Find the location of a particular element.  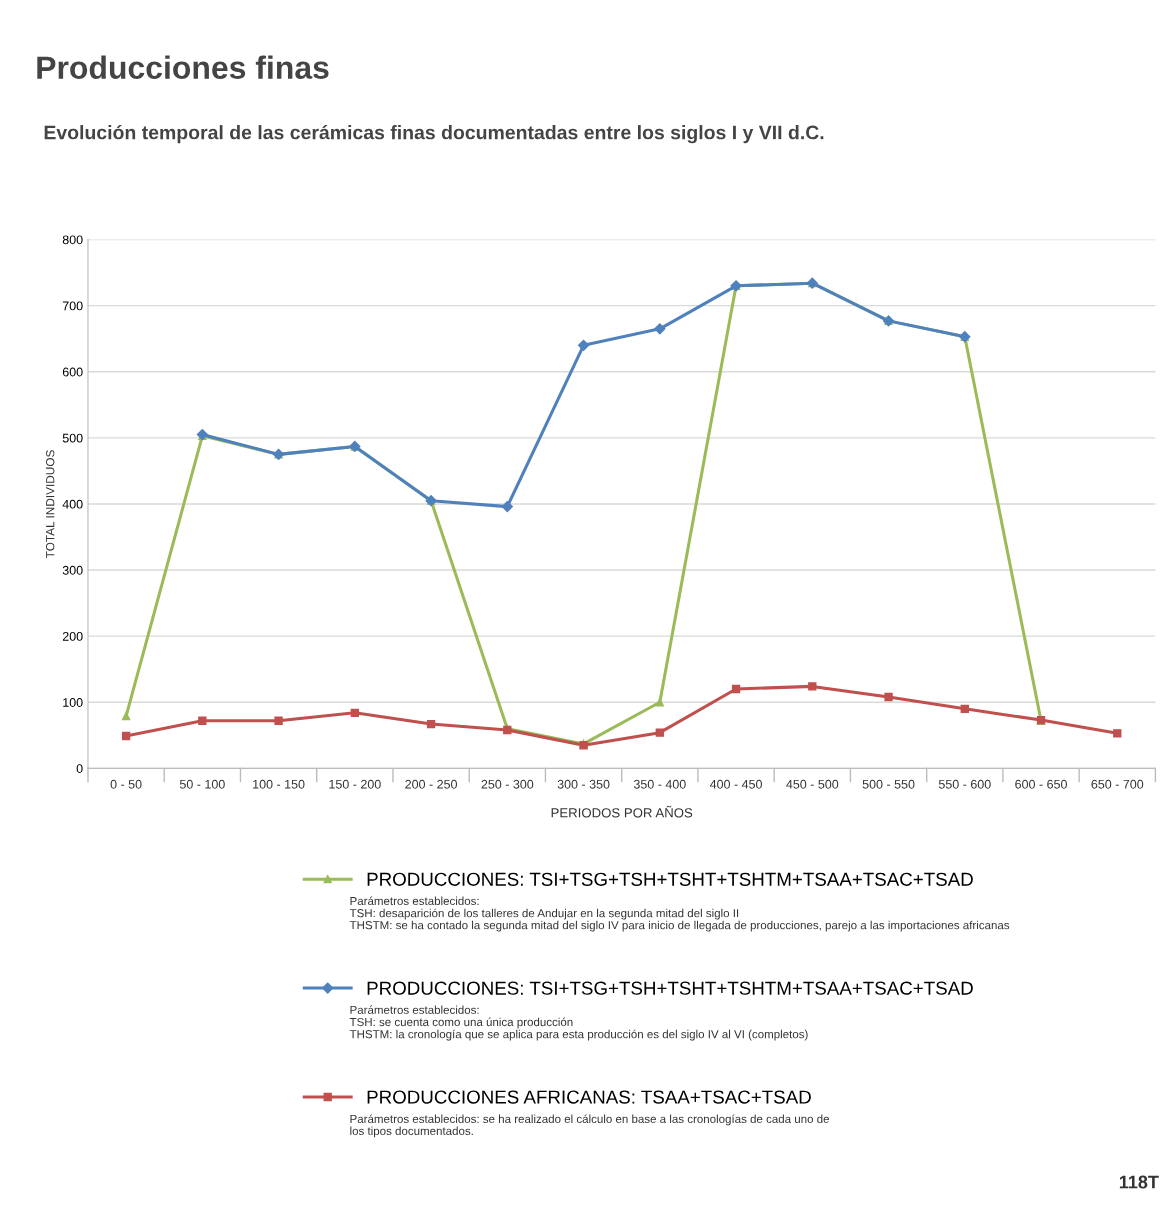

y-tick-label: 600 is located at coordinates (72, 372).